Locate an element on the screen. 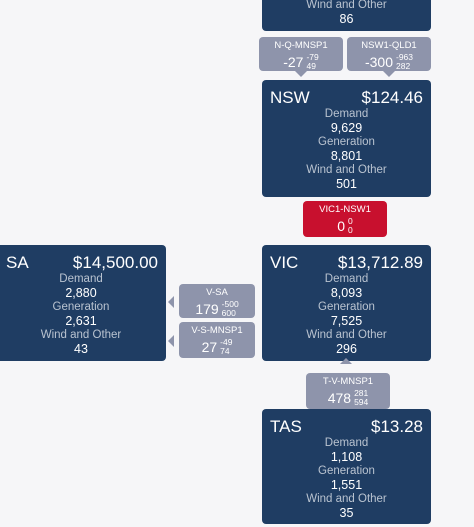 The width and height of the screenshot is (474, 527). interconnector-lower-limit: 600 is located at coordinates (228, 313).